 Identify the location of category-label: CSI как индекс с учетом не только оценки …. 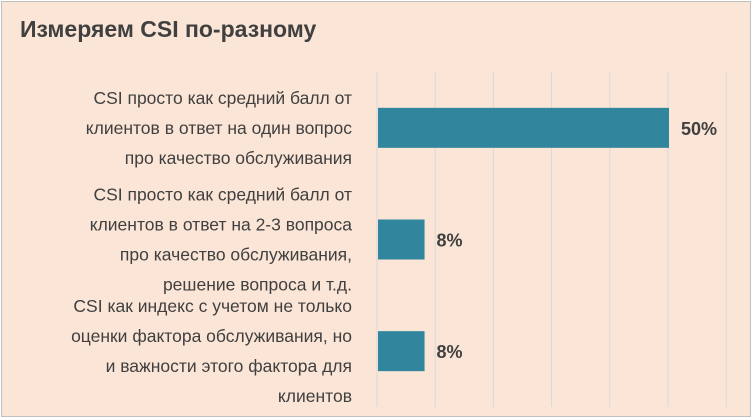
(211, 351).